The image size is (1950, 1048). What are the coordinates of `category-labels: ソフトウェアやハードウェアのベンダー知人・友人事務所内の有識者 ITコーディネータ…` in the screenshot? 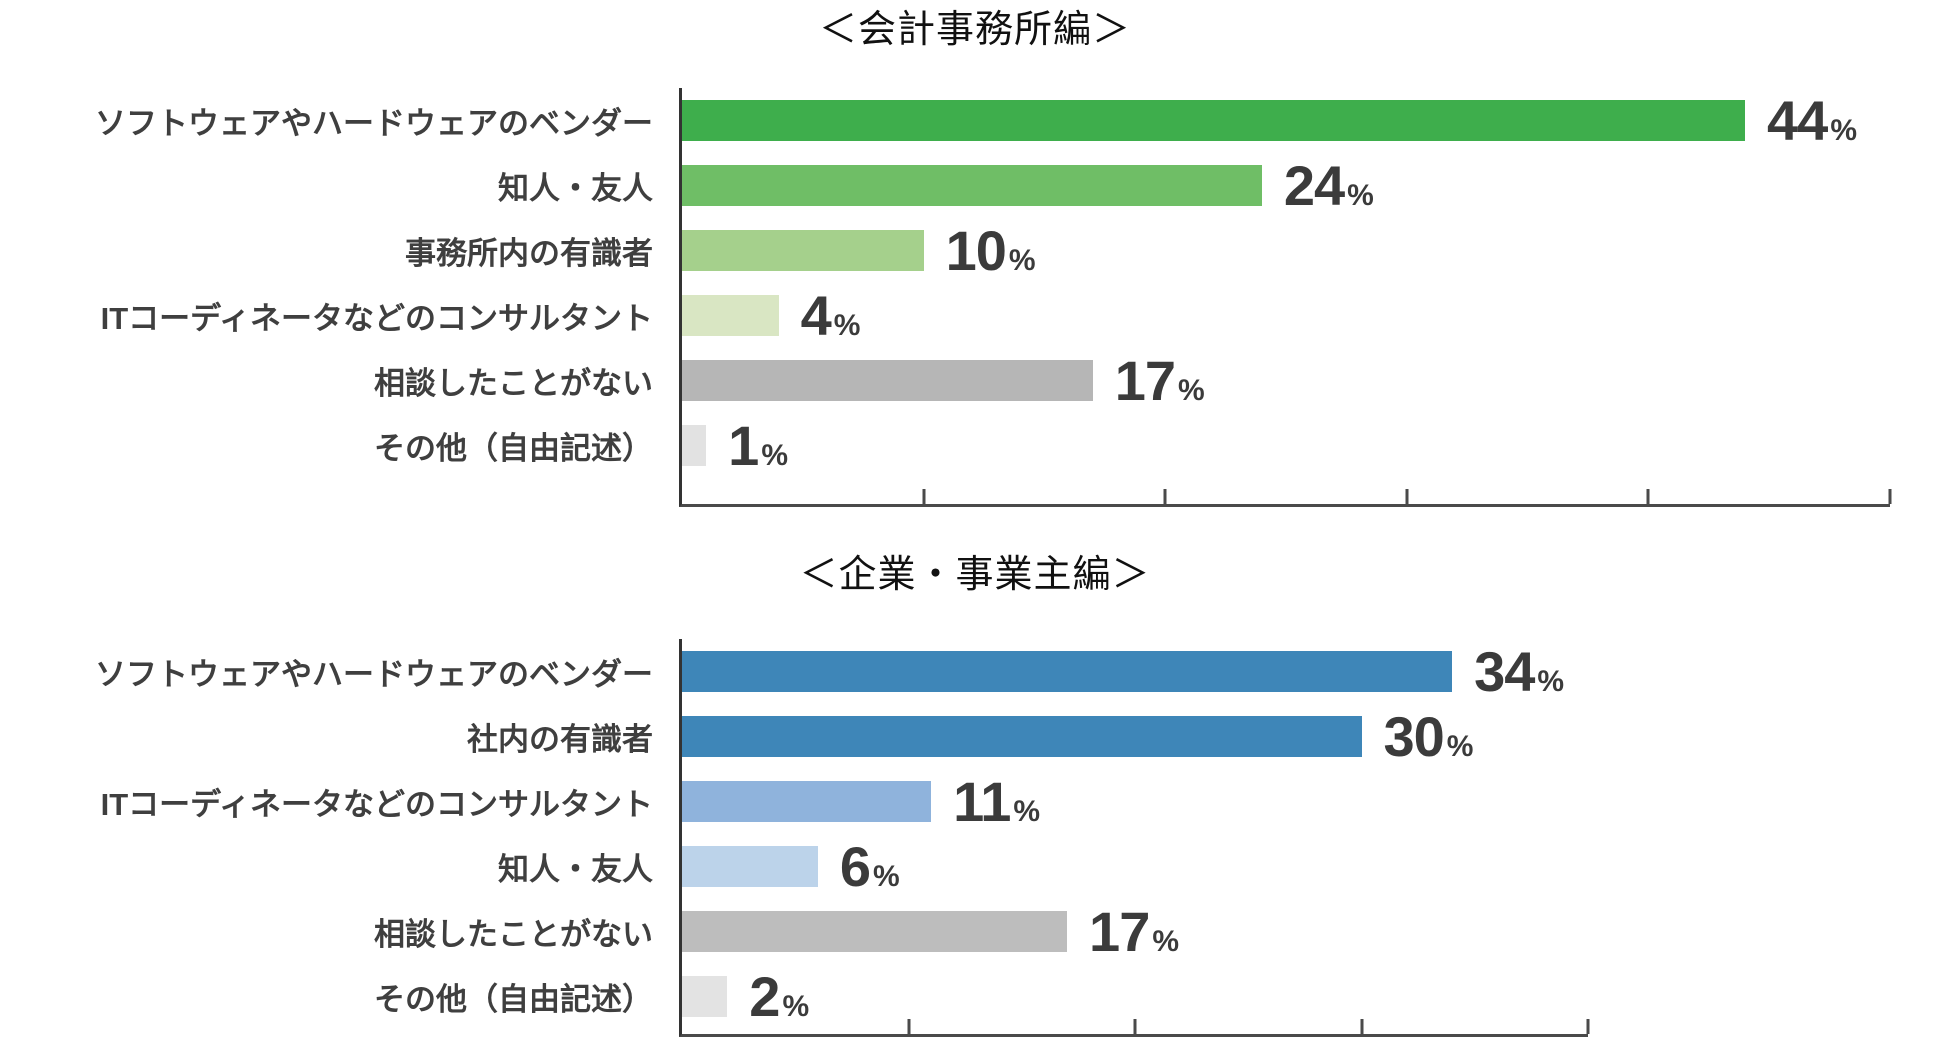 It's located at (339, 283).